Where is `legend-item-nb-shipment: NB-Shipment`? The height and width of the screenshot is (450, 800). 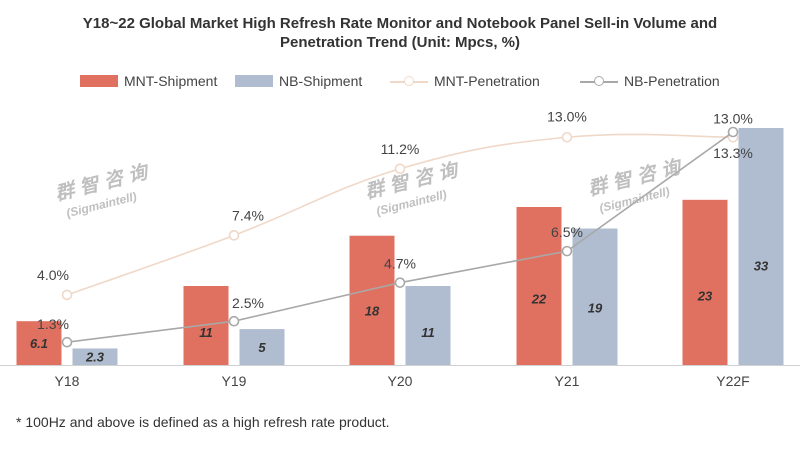
legend-item-nb-shipment: NB-Shipment is located at coordinates (298, 81).